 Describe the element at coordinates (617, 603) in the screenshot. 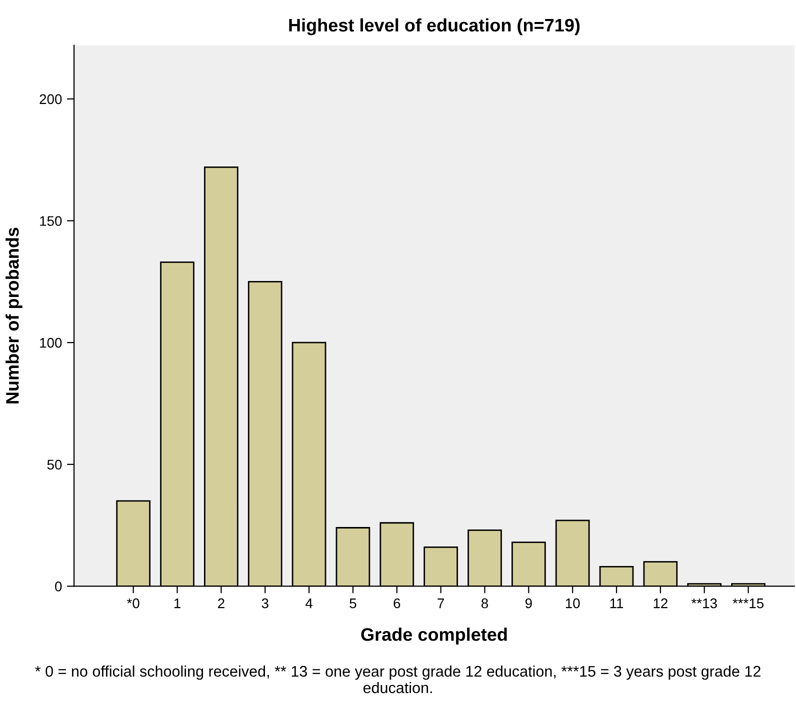

I see `x-tick-label: 11` at that location.